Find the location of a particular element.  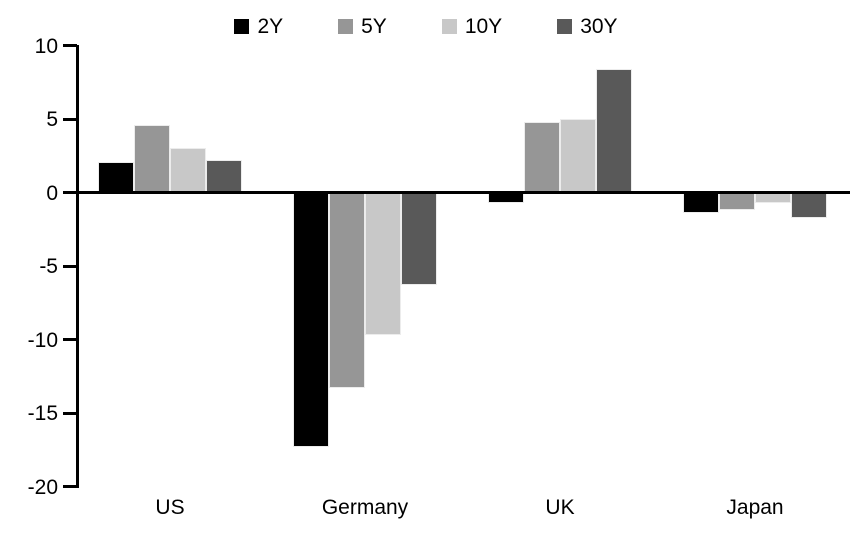

bar-uk-2y is located at coordinates (506, 197).